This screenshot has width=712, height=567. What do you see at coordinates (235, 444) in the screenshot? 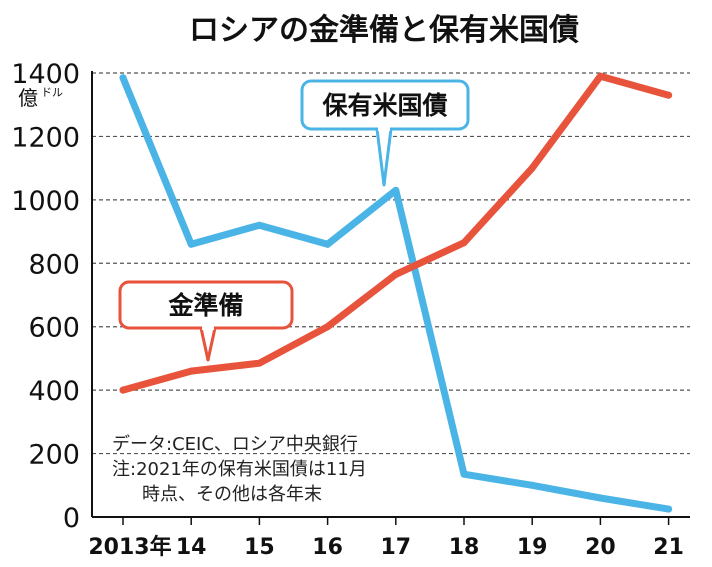
I see `annotation-line: データ:CEIC、ロシア中央銀行` at bounding box center [235, 444].